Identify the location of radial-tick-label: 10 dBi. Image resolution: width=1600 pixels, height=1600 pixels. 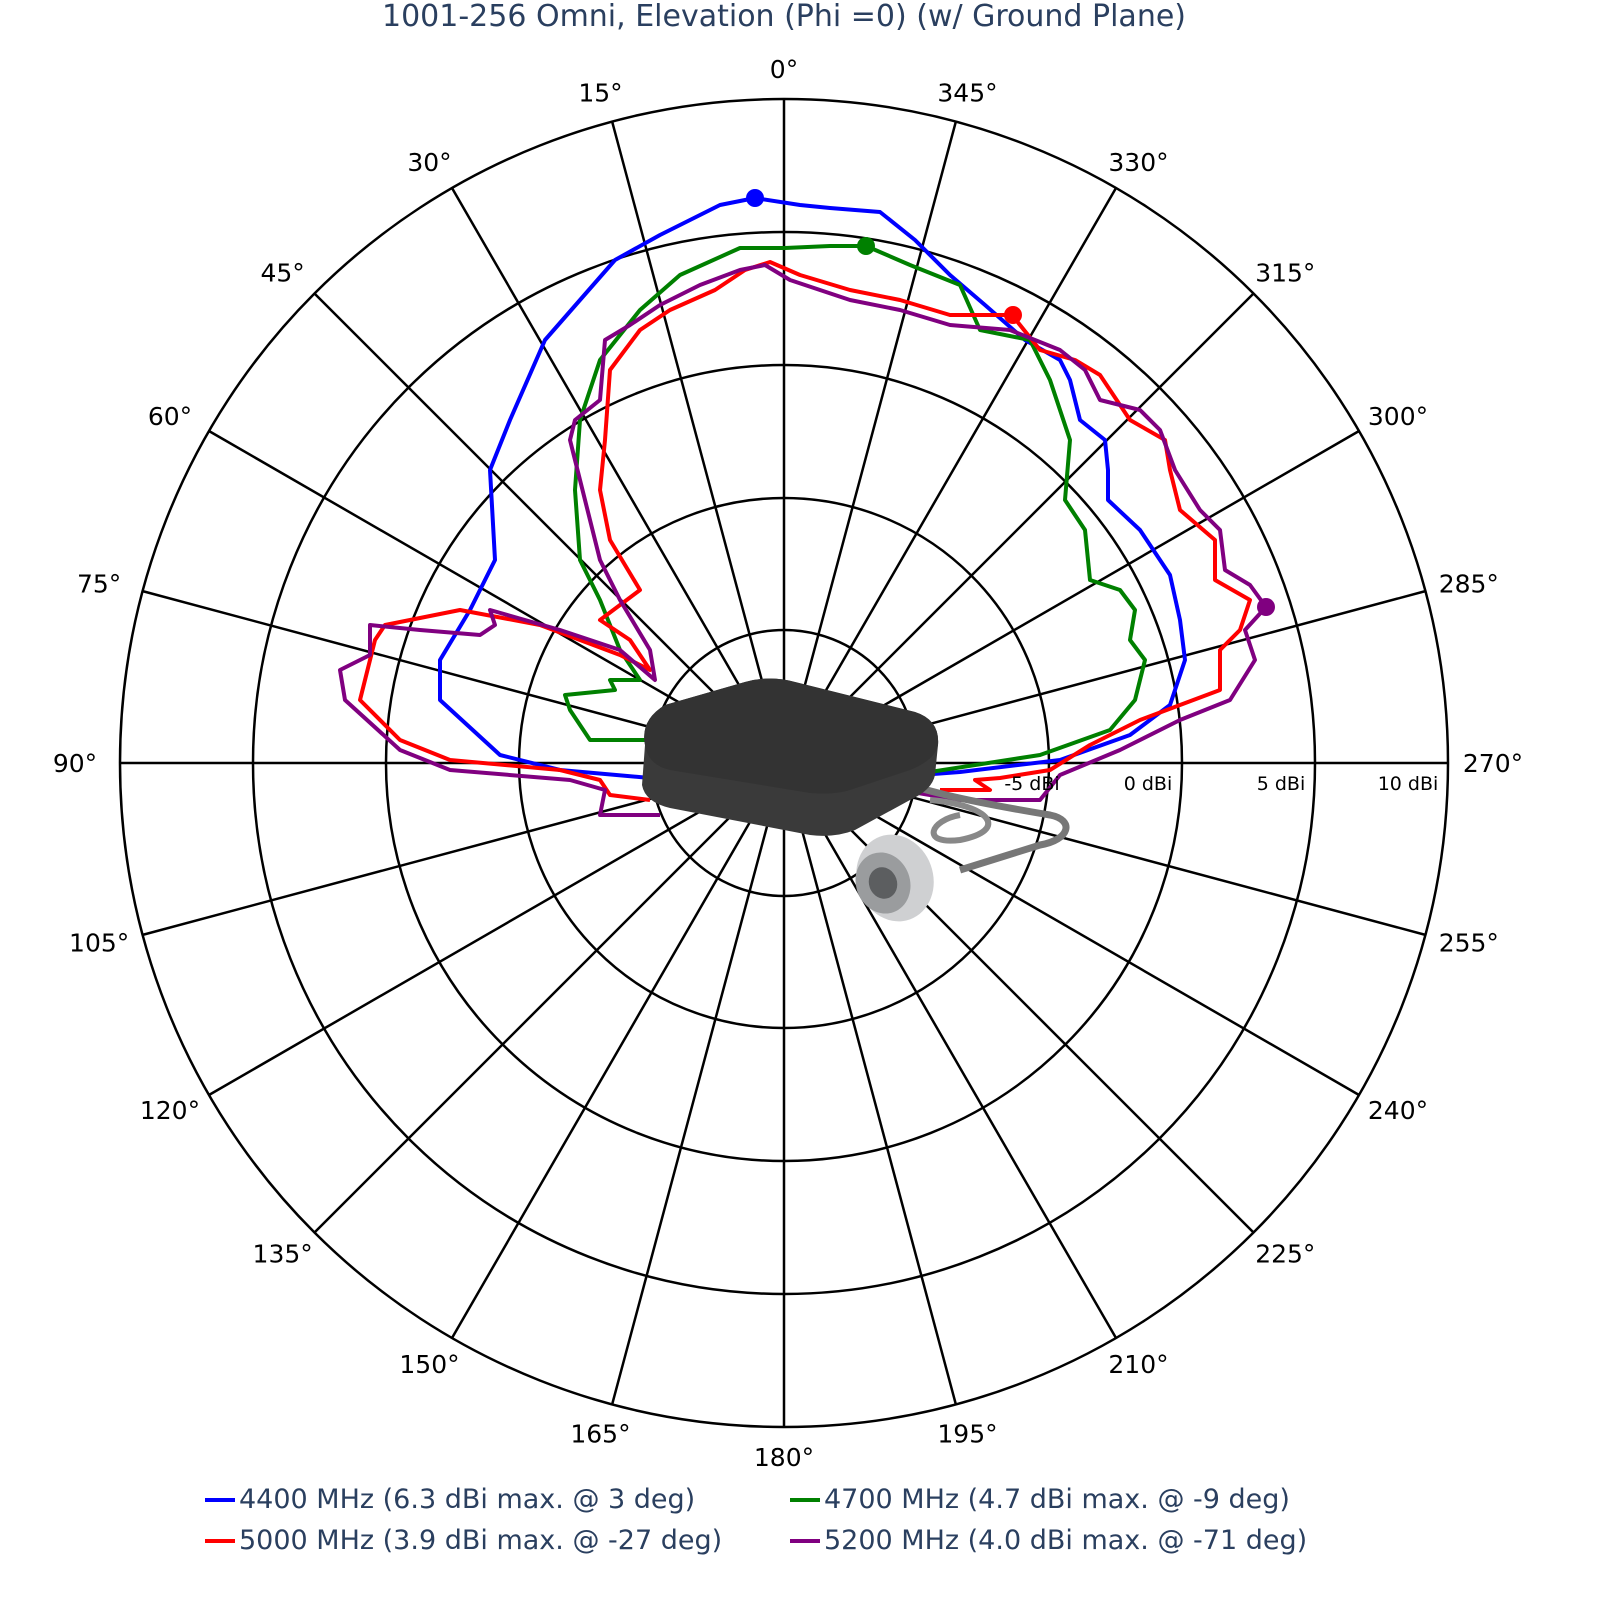
(1408, 784).